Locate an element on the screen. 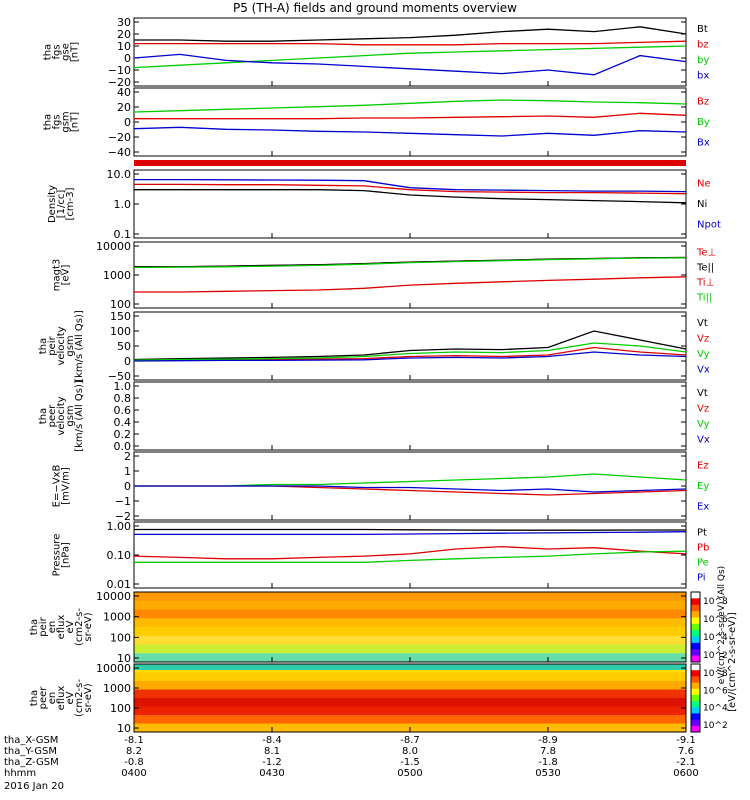  y-tick-label: 1 is located at coordinates (127, 471).